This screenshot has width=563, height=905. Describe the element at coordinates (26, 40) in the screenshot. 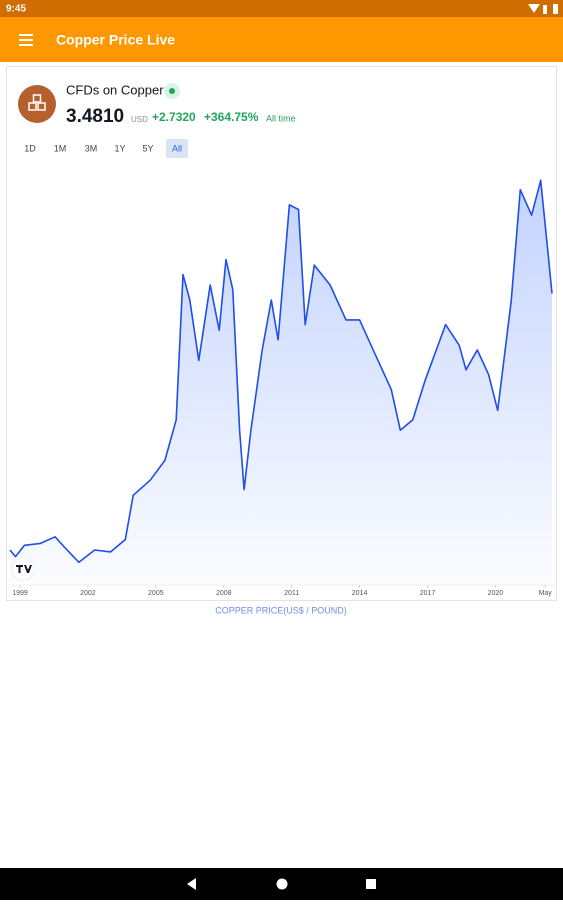

I see `menu-button` at that location.